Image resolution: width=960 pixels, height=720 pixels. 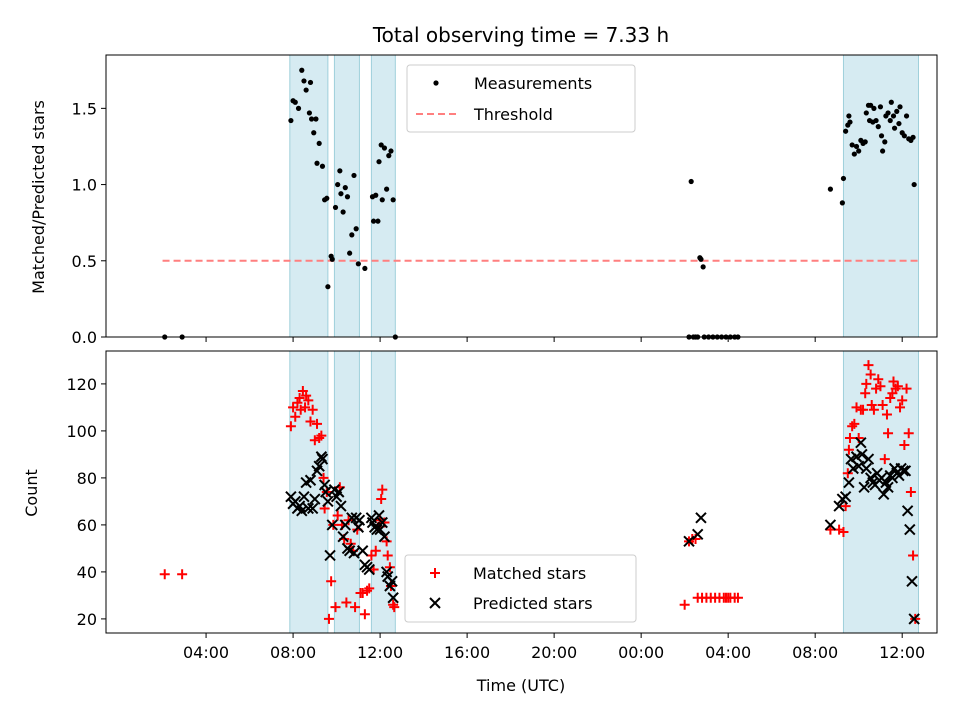 I want to click on legend-matched-label: Matched stars, so click(x=529, y=573).